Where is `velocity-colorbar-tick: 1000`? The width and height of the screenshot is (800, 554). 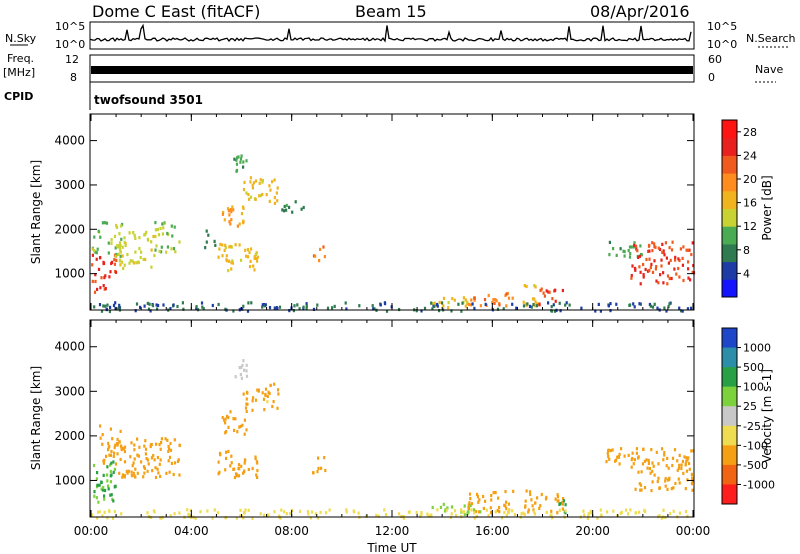
velocity-colorbar-tick: 1000 is located at coordinates (757, 348).